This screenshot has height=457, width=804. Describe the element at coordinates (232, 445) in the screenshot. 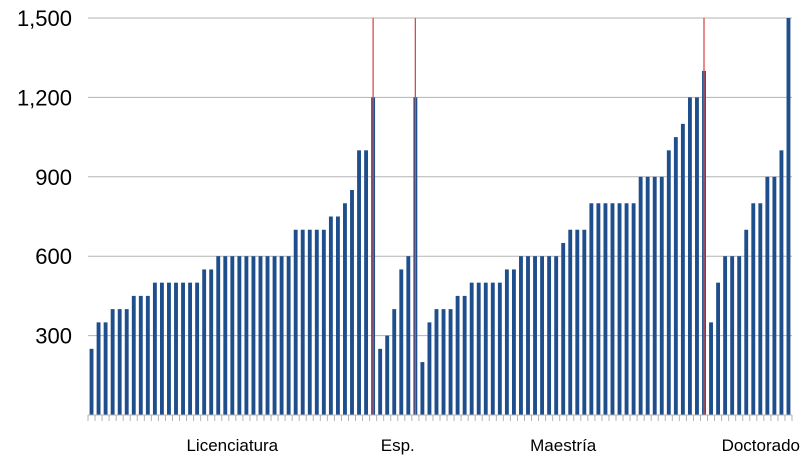

I see `group-label: Licenciatura` at that location.